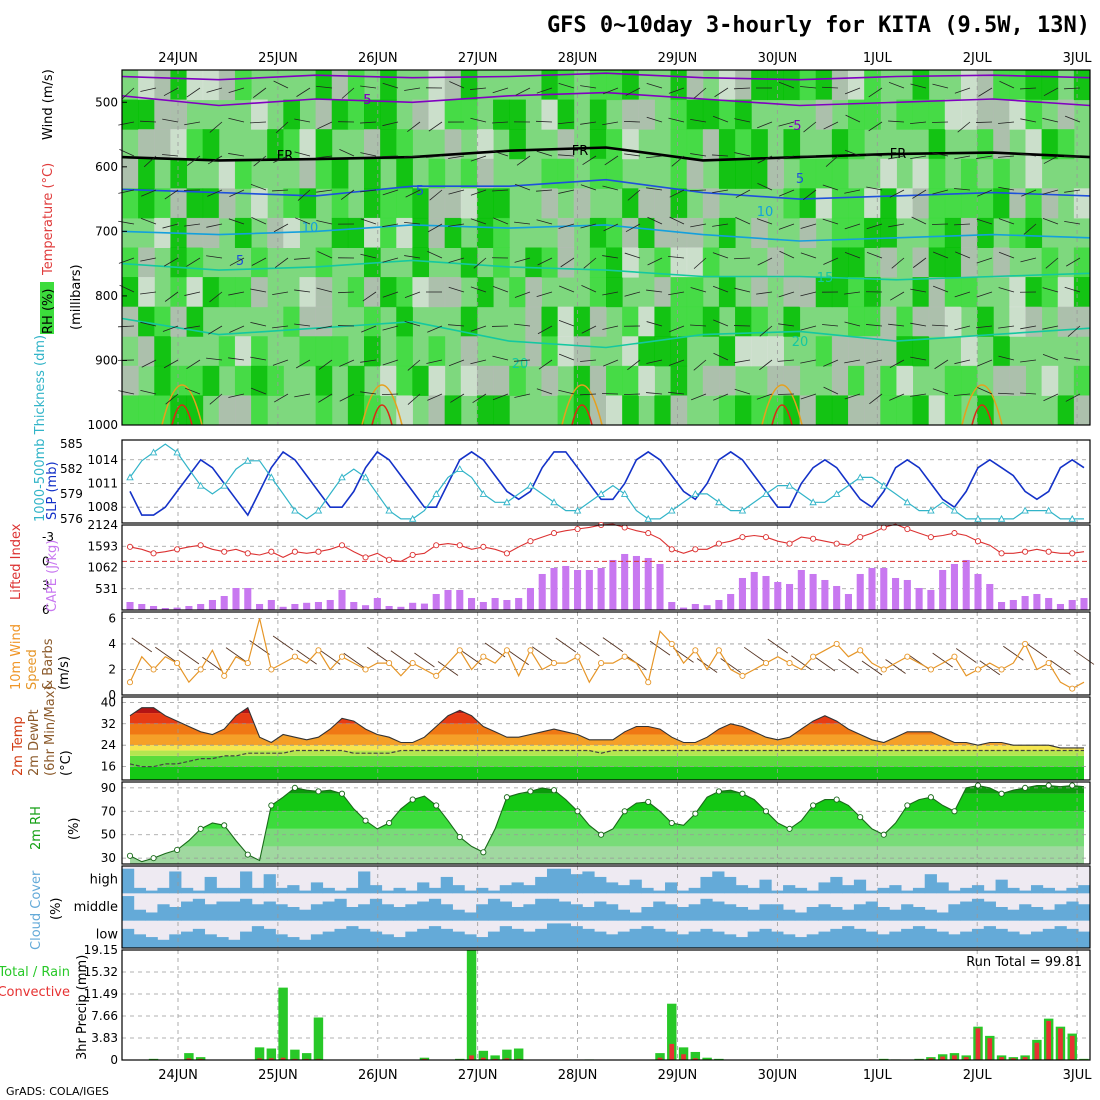  I want to click on temp-band, so click(607, 748).